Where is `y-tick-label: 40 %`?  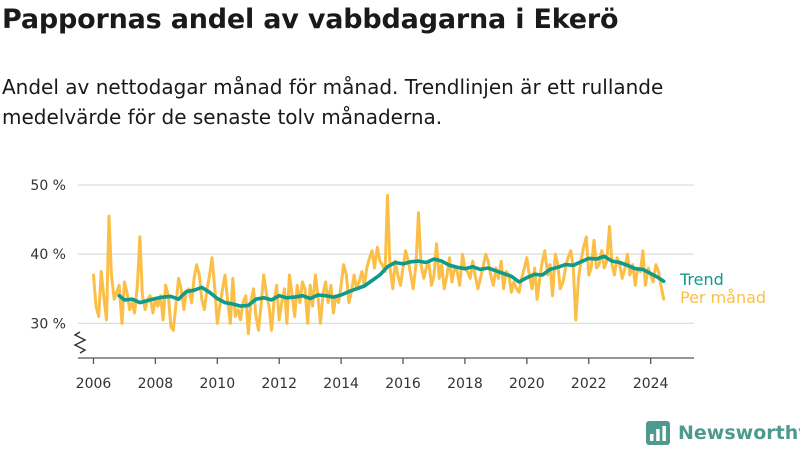
y-tick-label: 40 % is located at coordinates (48, 255).